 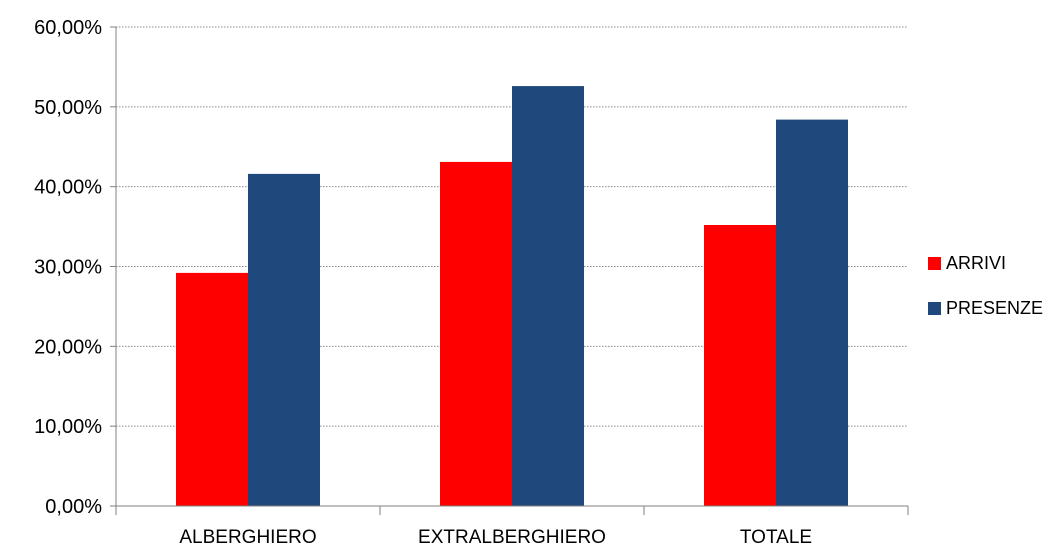 What do you see at coordinates (73, 507) in the screenshot?
I see `y-tick-label: 0,00%` at bounding box center [73, 507].